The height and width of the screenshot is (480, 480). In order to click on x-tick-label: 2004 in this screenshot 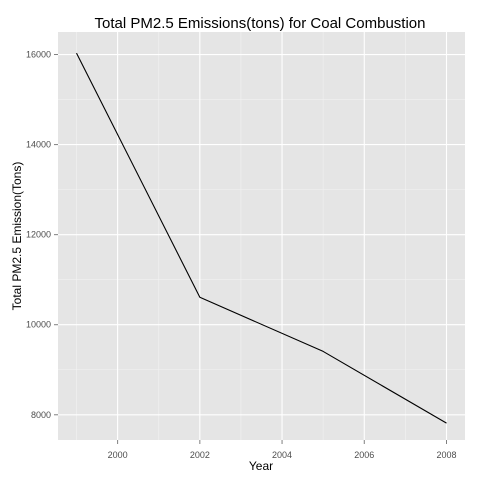, I will do `click(282, 455)`.